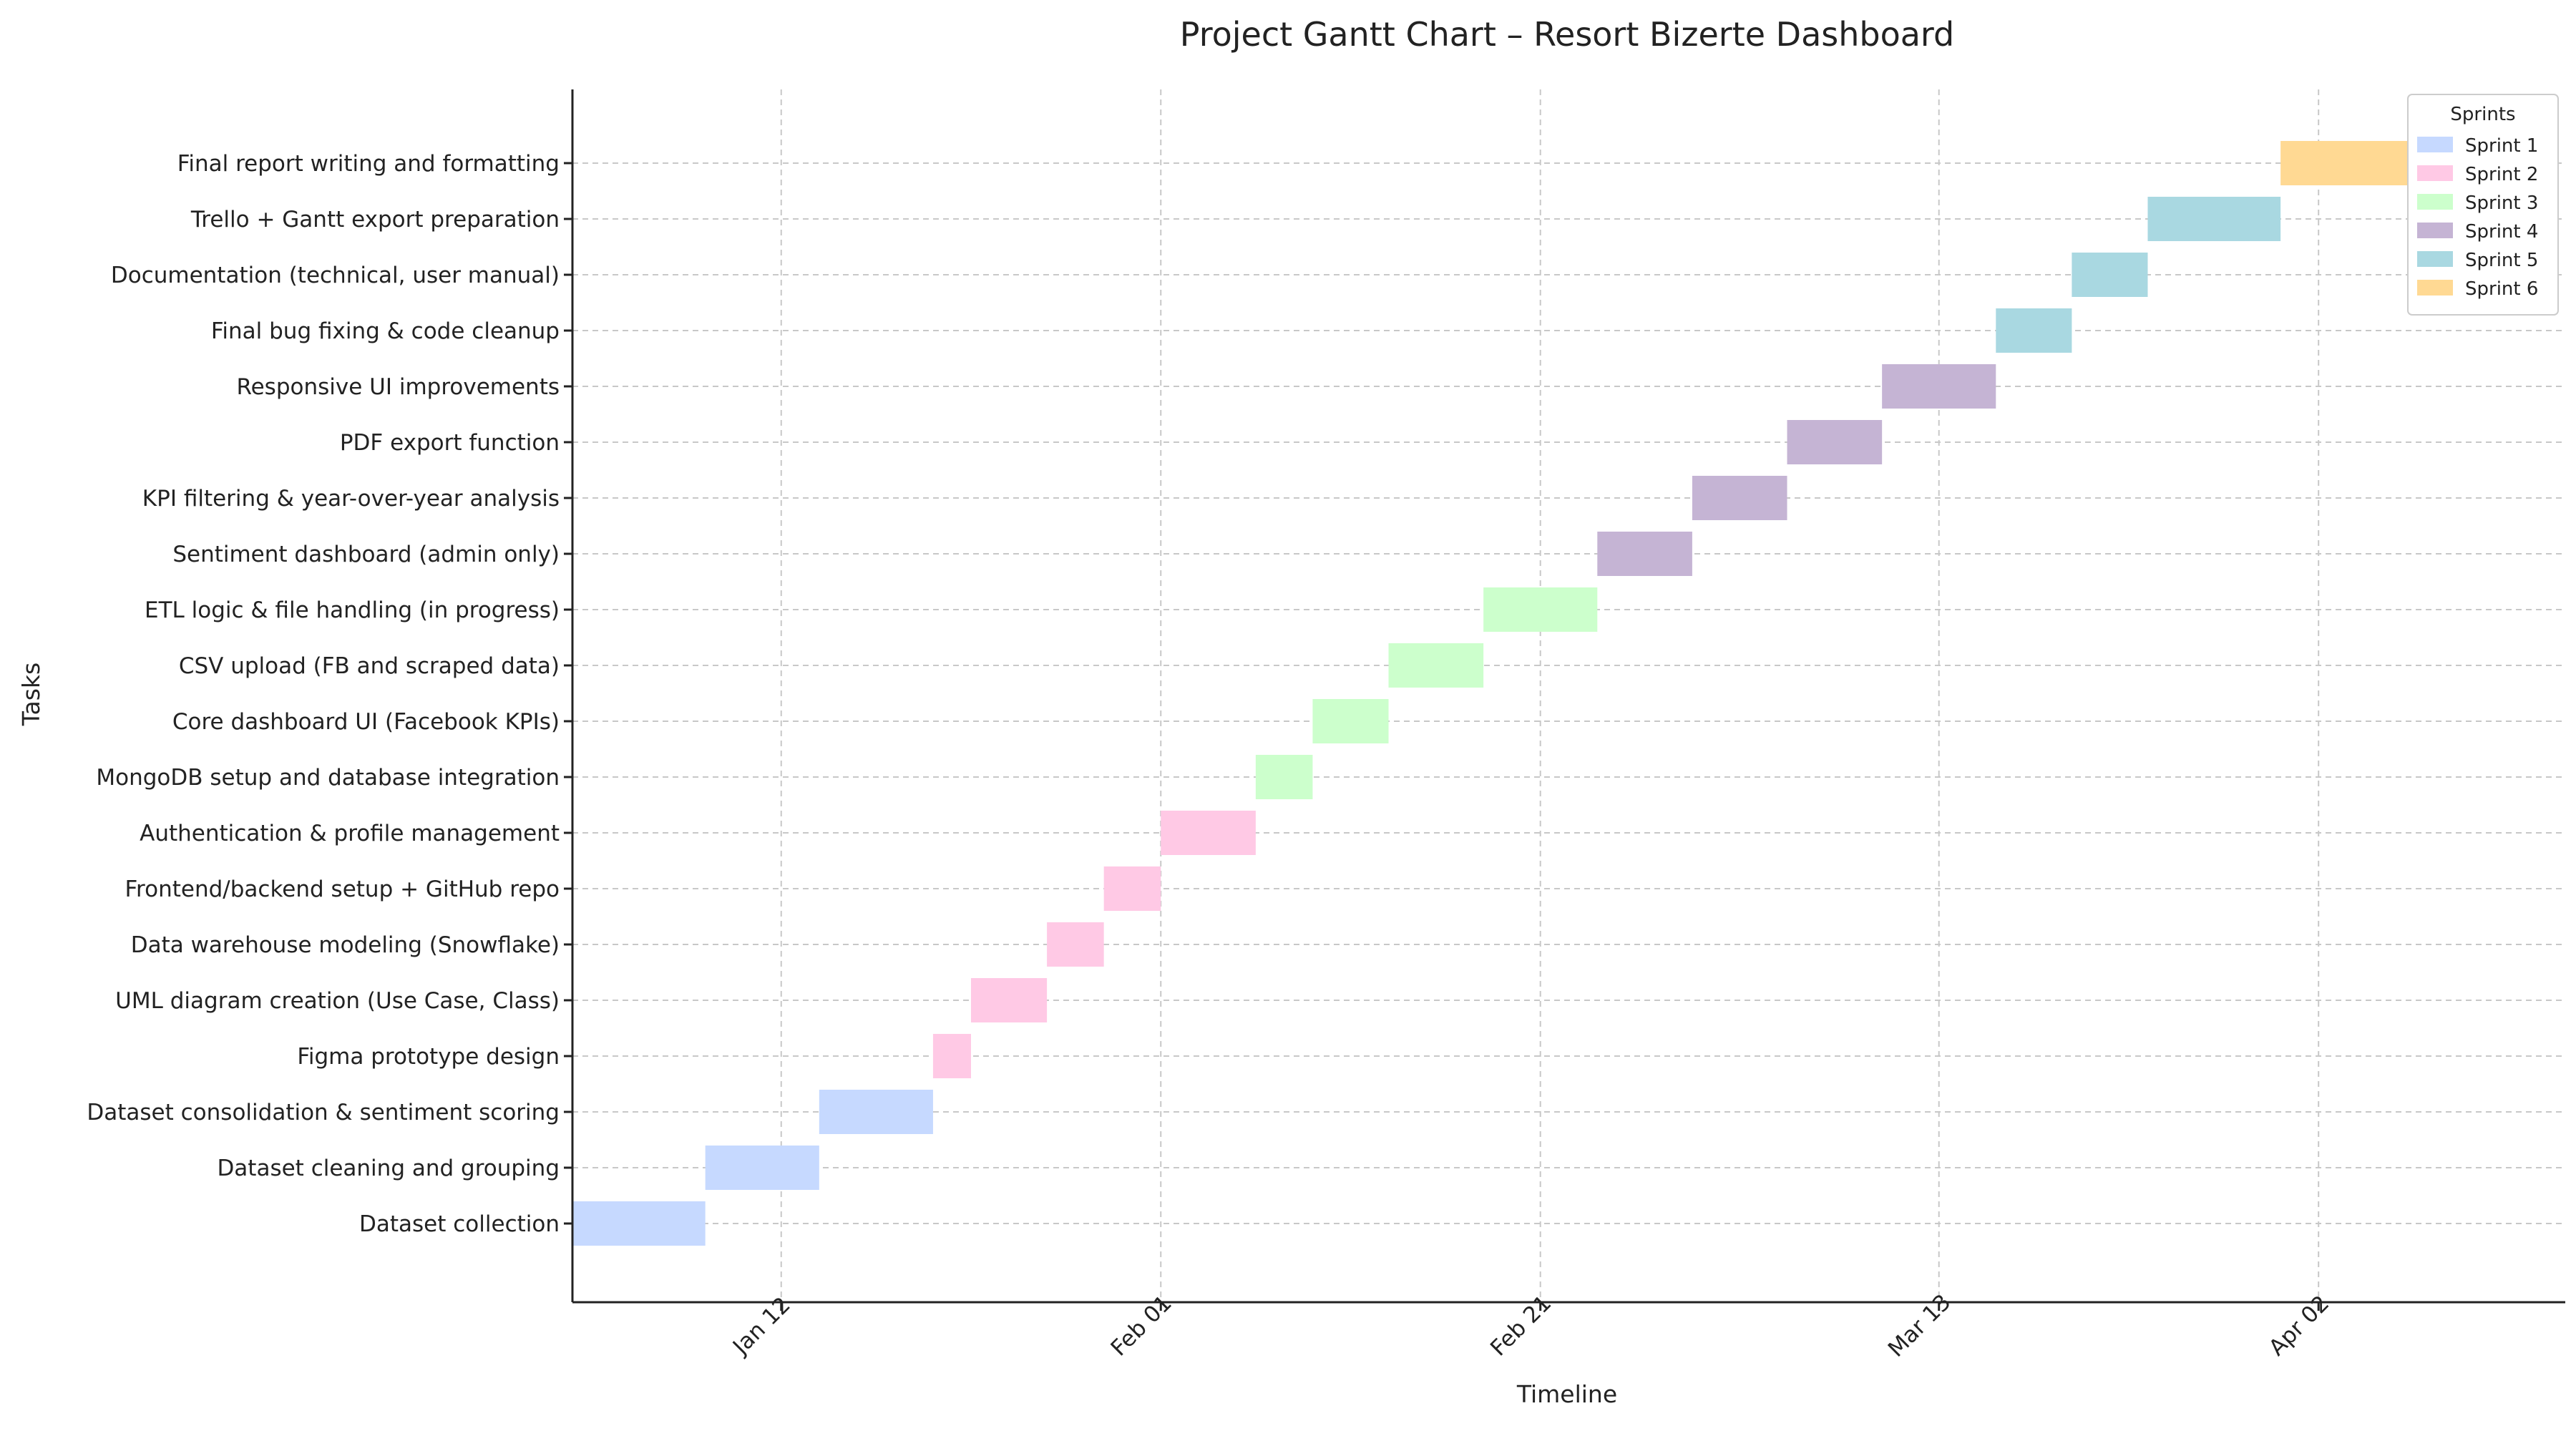 This screenshot has height=1431, width=2576. What do you see at coordinates (31, 694) in the screenshot?
I see `y-axis-label: Tasks` at bounding box center [31, 694].